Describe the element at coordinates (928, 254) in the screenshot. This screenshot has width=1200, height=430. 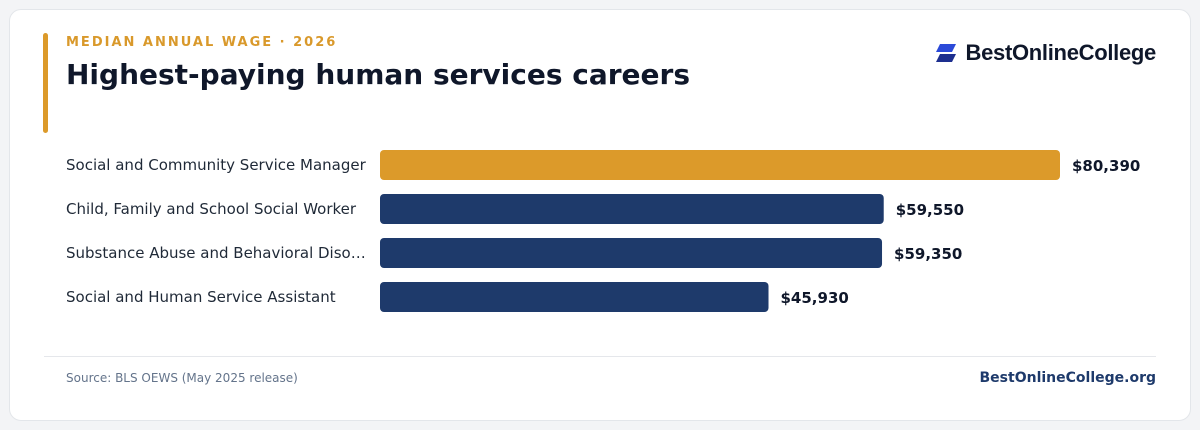
I see `value-label: $59,350` at that location.